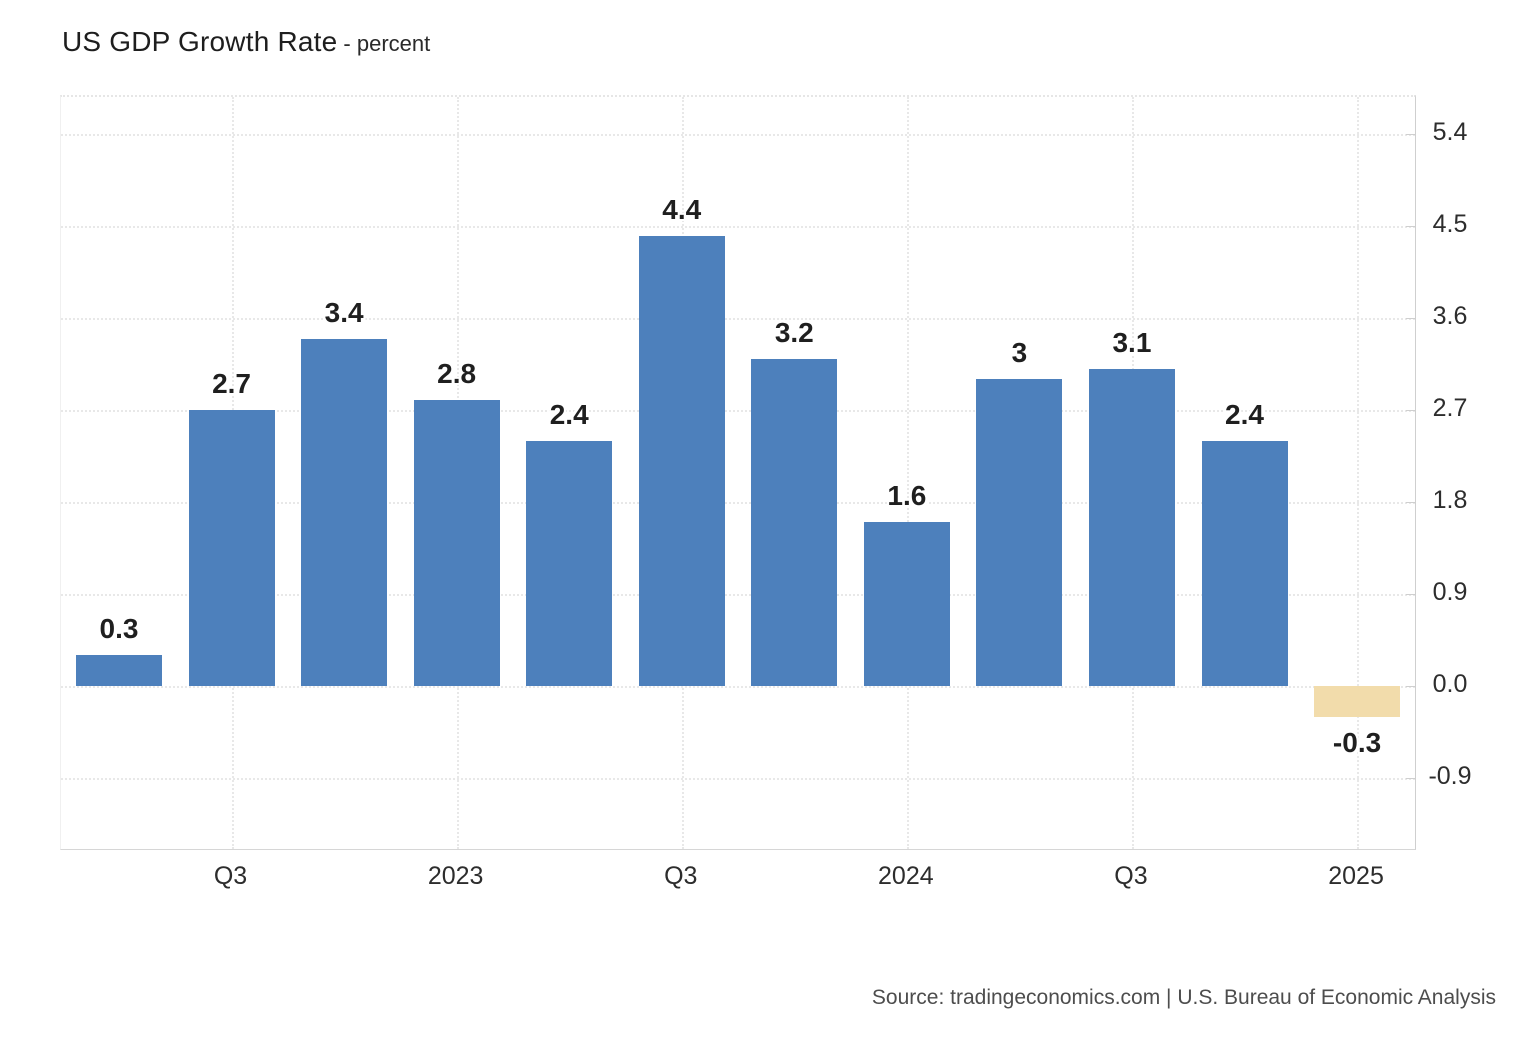  I want to click on bar-value-label: 4.4, so click(682, 210).